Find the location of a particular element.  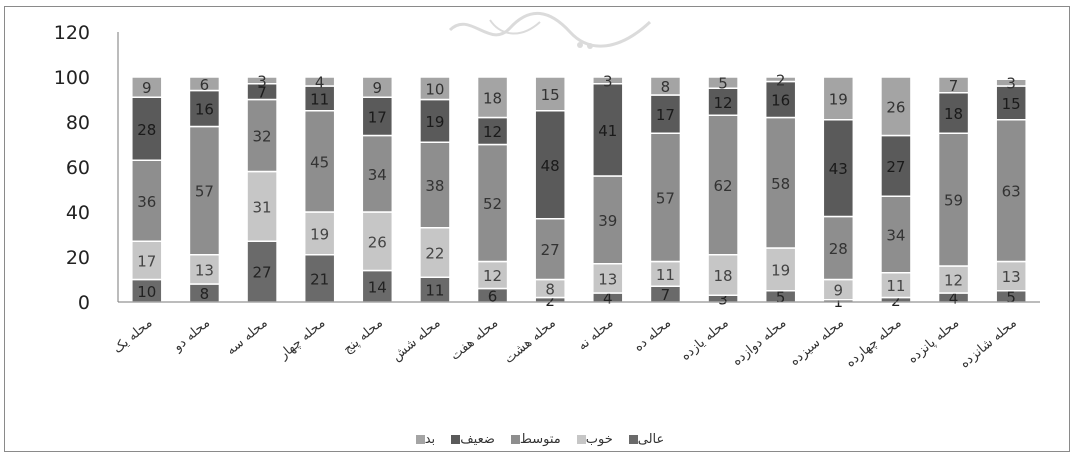

legend: عالی خوب متوسط ضعیف بد is located at coordinates (538, 439).